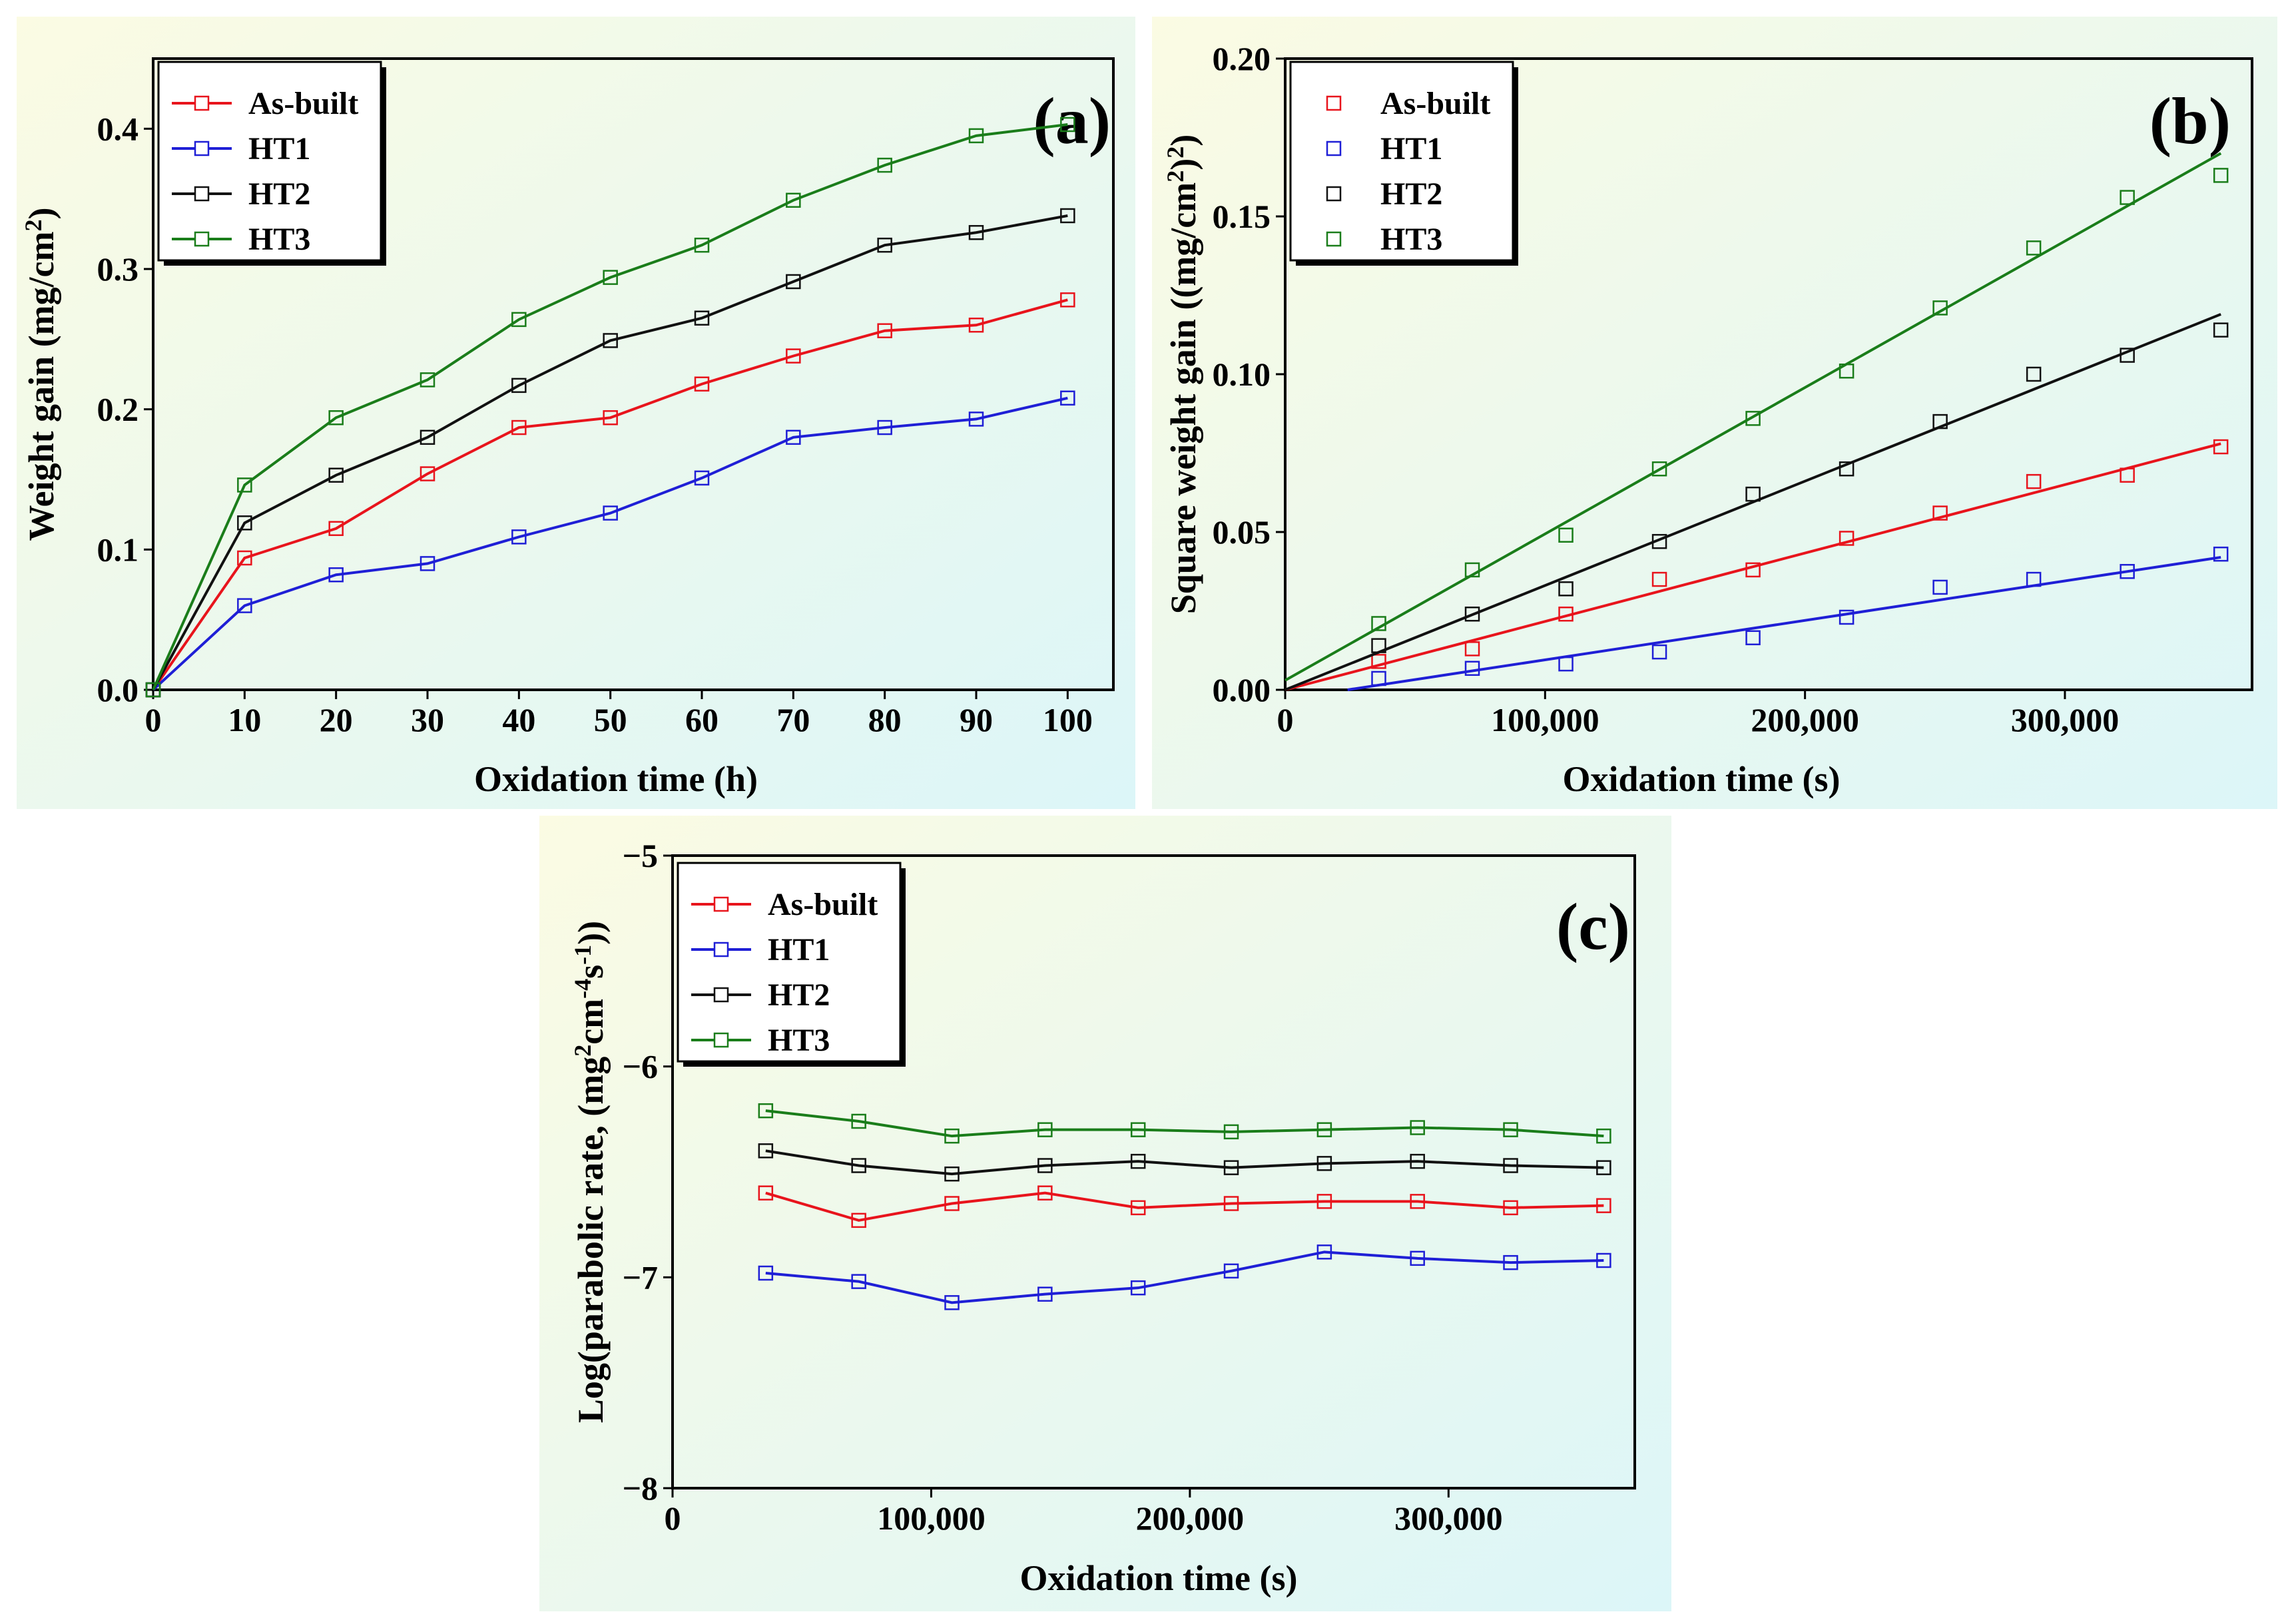 The height and width of the screenshot is (1624, 2294). I want to click on y-axis-title: Weight gain (mg/cm2​), so click(40, 374).